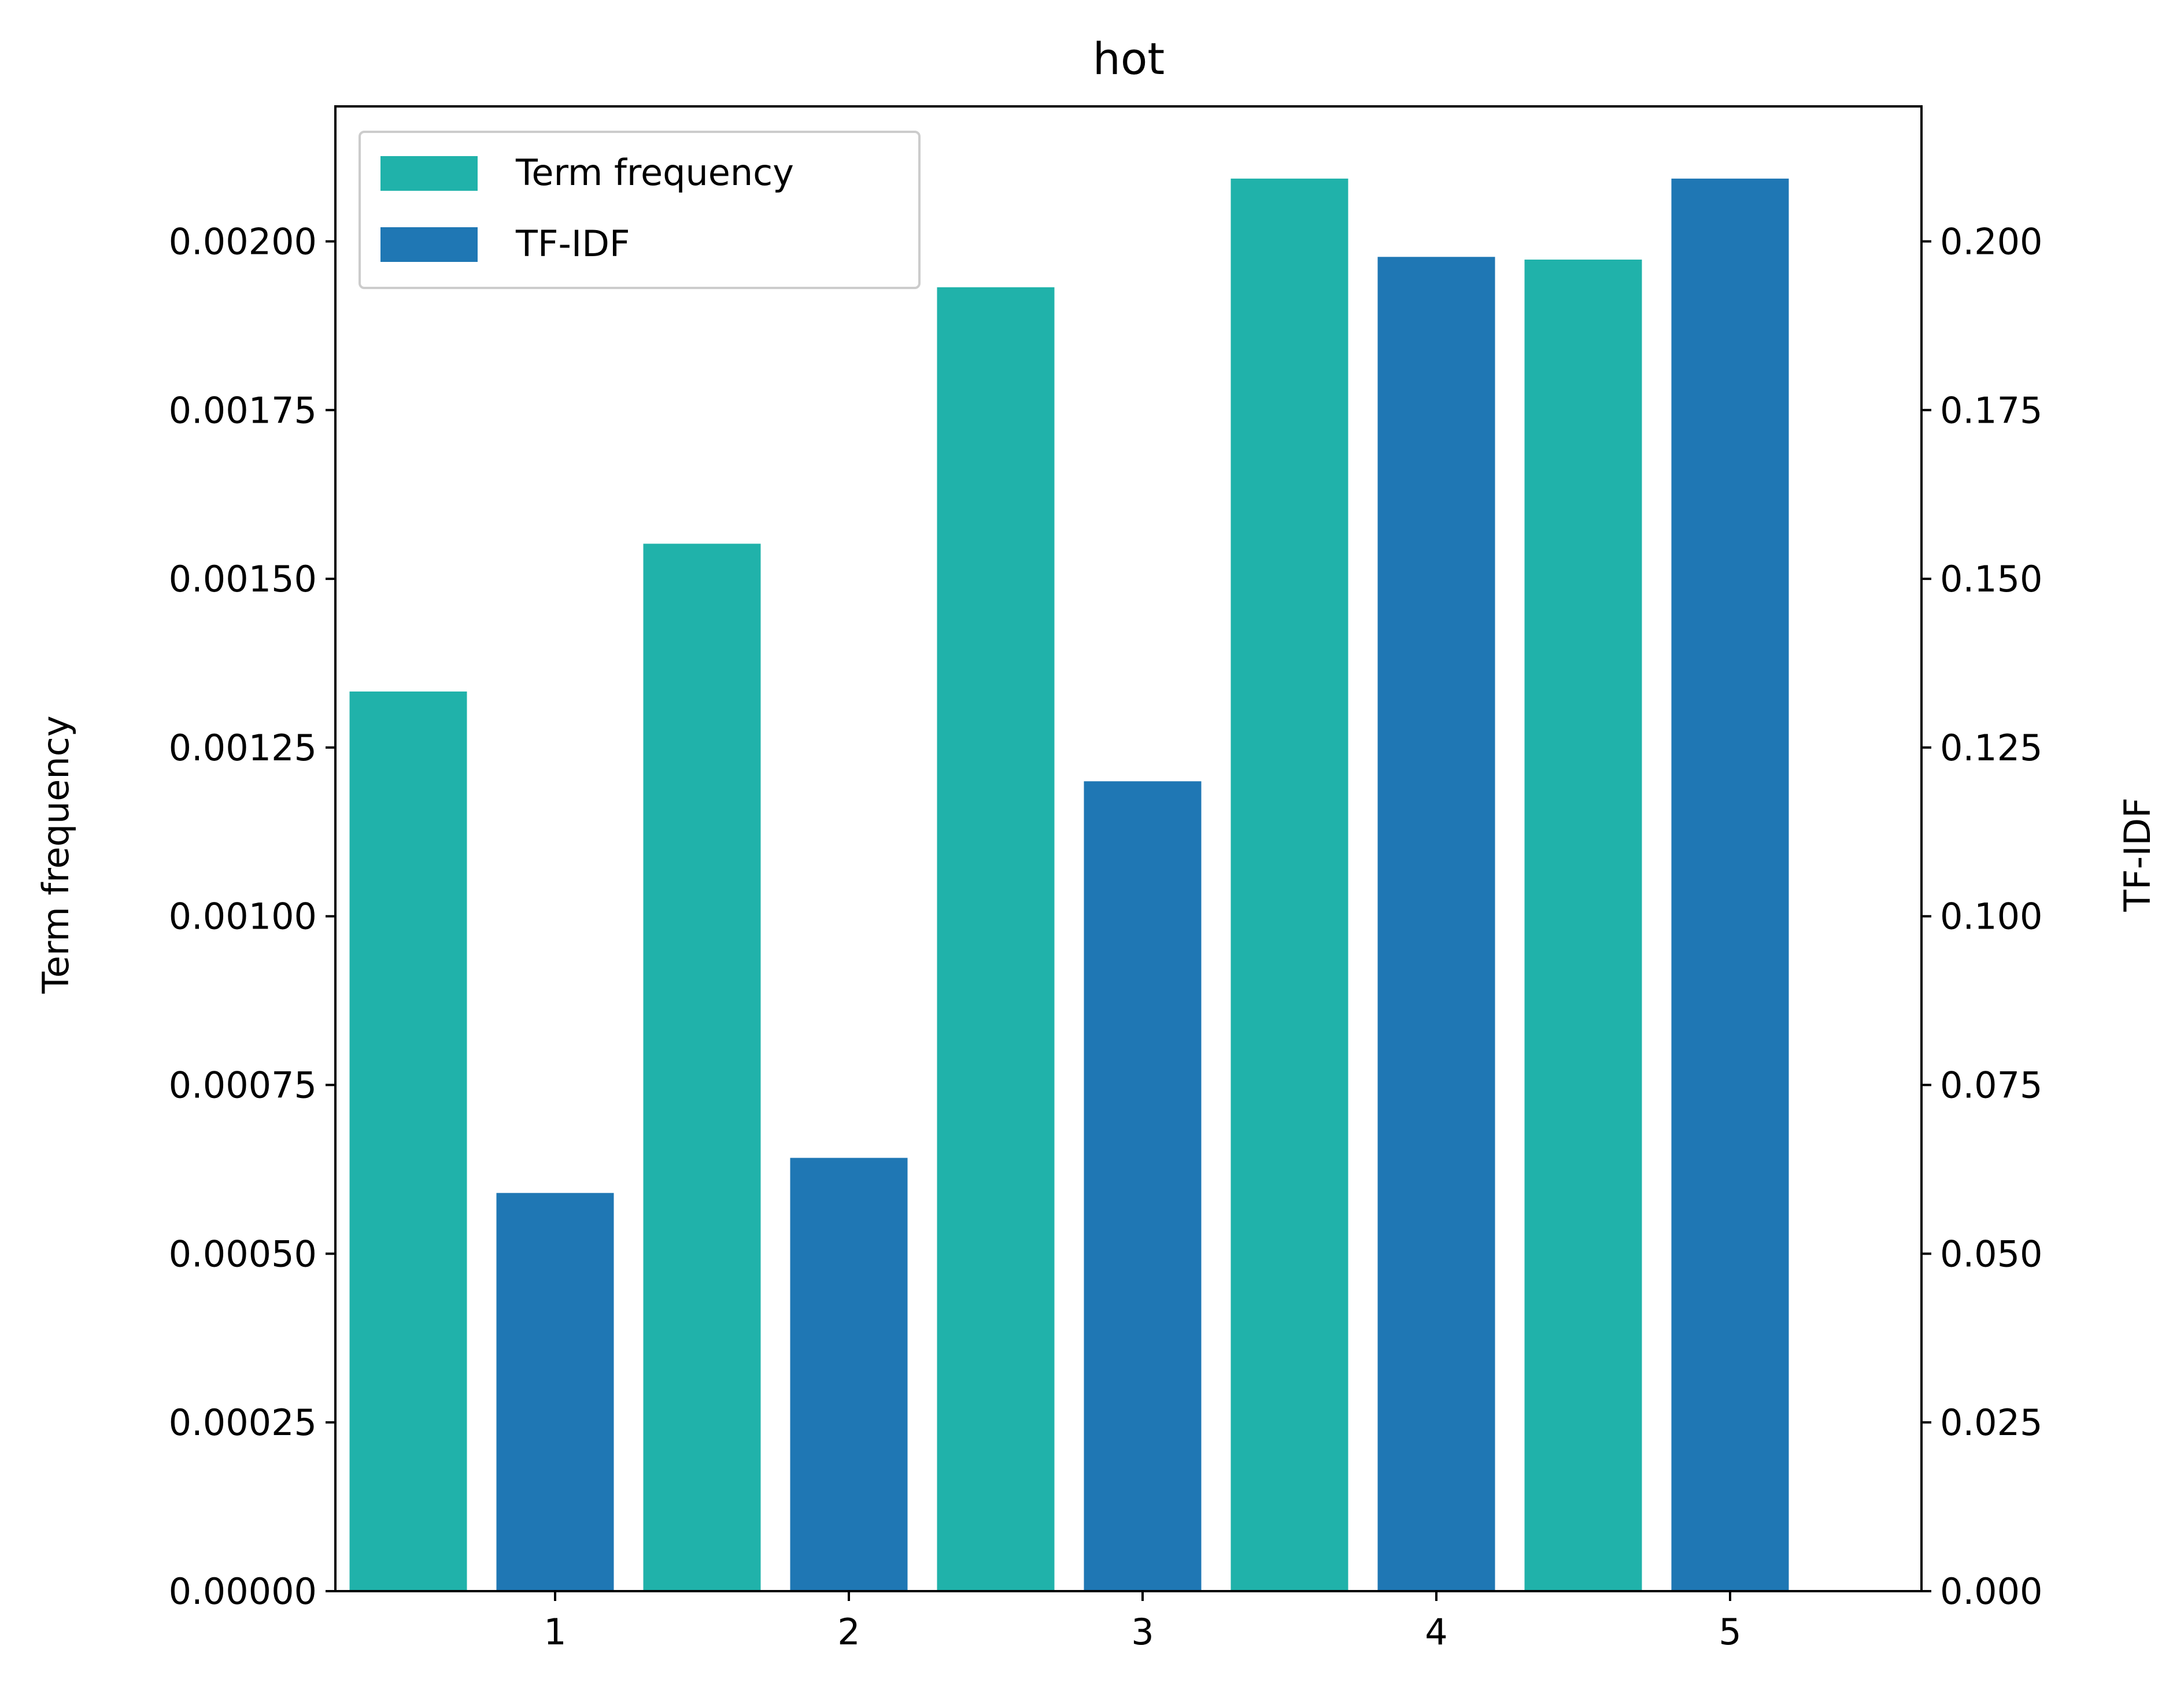 This screenshot has height=1701, width=2184. What do you see at coordinates (429, 245) in the screenshot?
I see `legend-swatch-tf-idf` at bounding box center [429, 245].